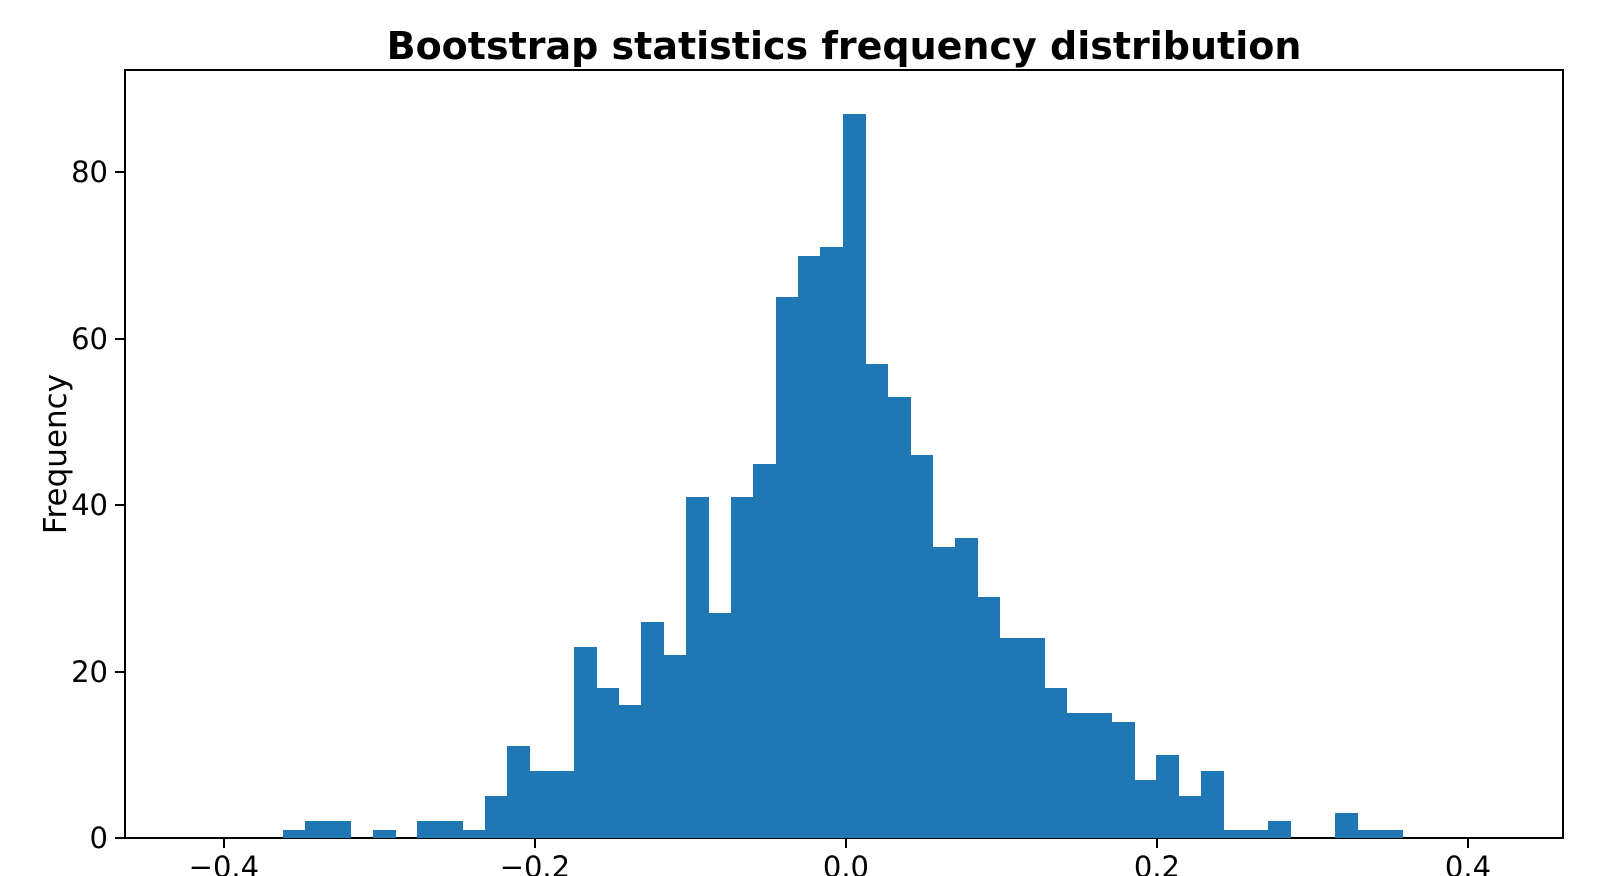 Image resolution: width=1607 pixels, height=876 pixels. I want to click on y-tick-label: 80, so click(89, 172).